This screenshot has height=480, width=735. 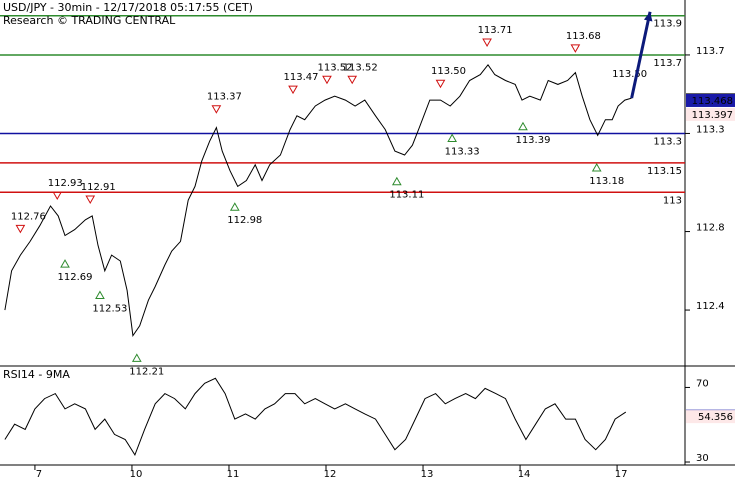 What do you see at coordinates (710, 228) in the screenshot?
I see `y-tick-label: 112.8` at bounding box center [710, 228].